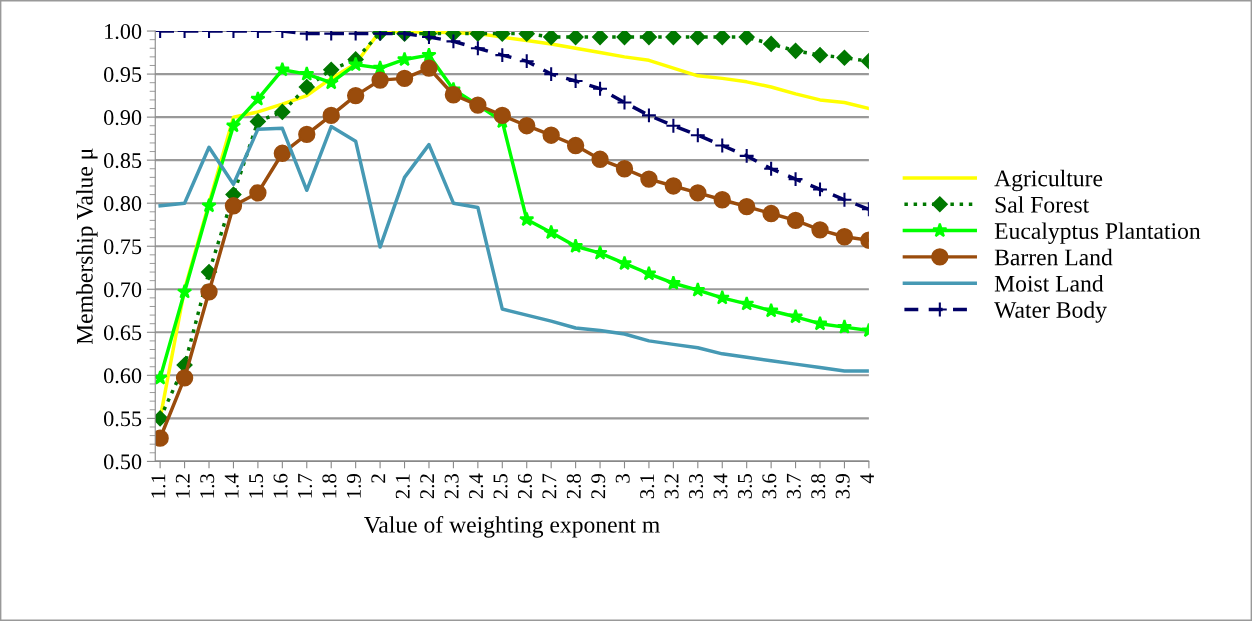  Describe the element at coordinates (549, 486) in the screenshot. I see `x-tick-label: 2.7` at that location.